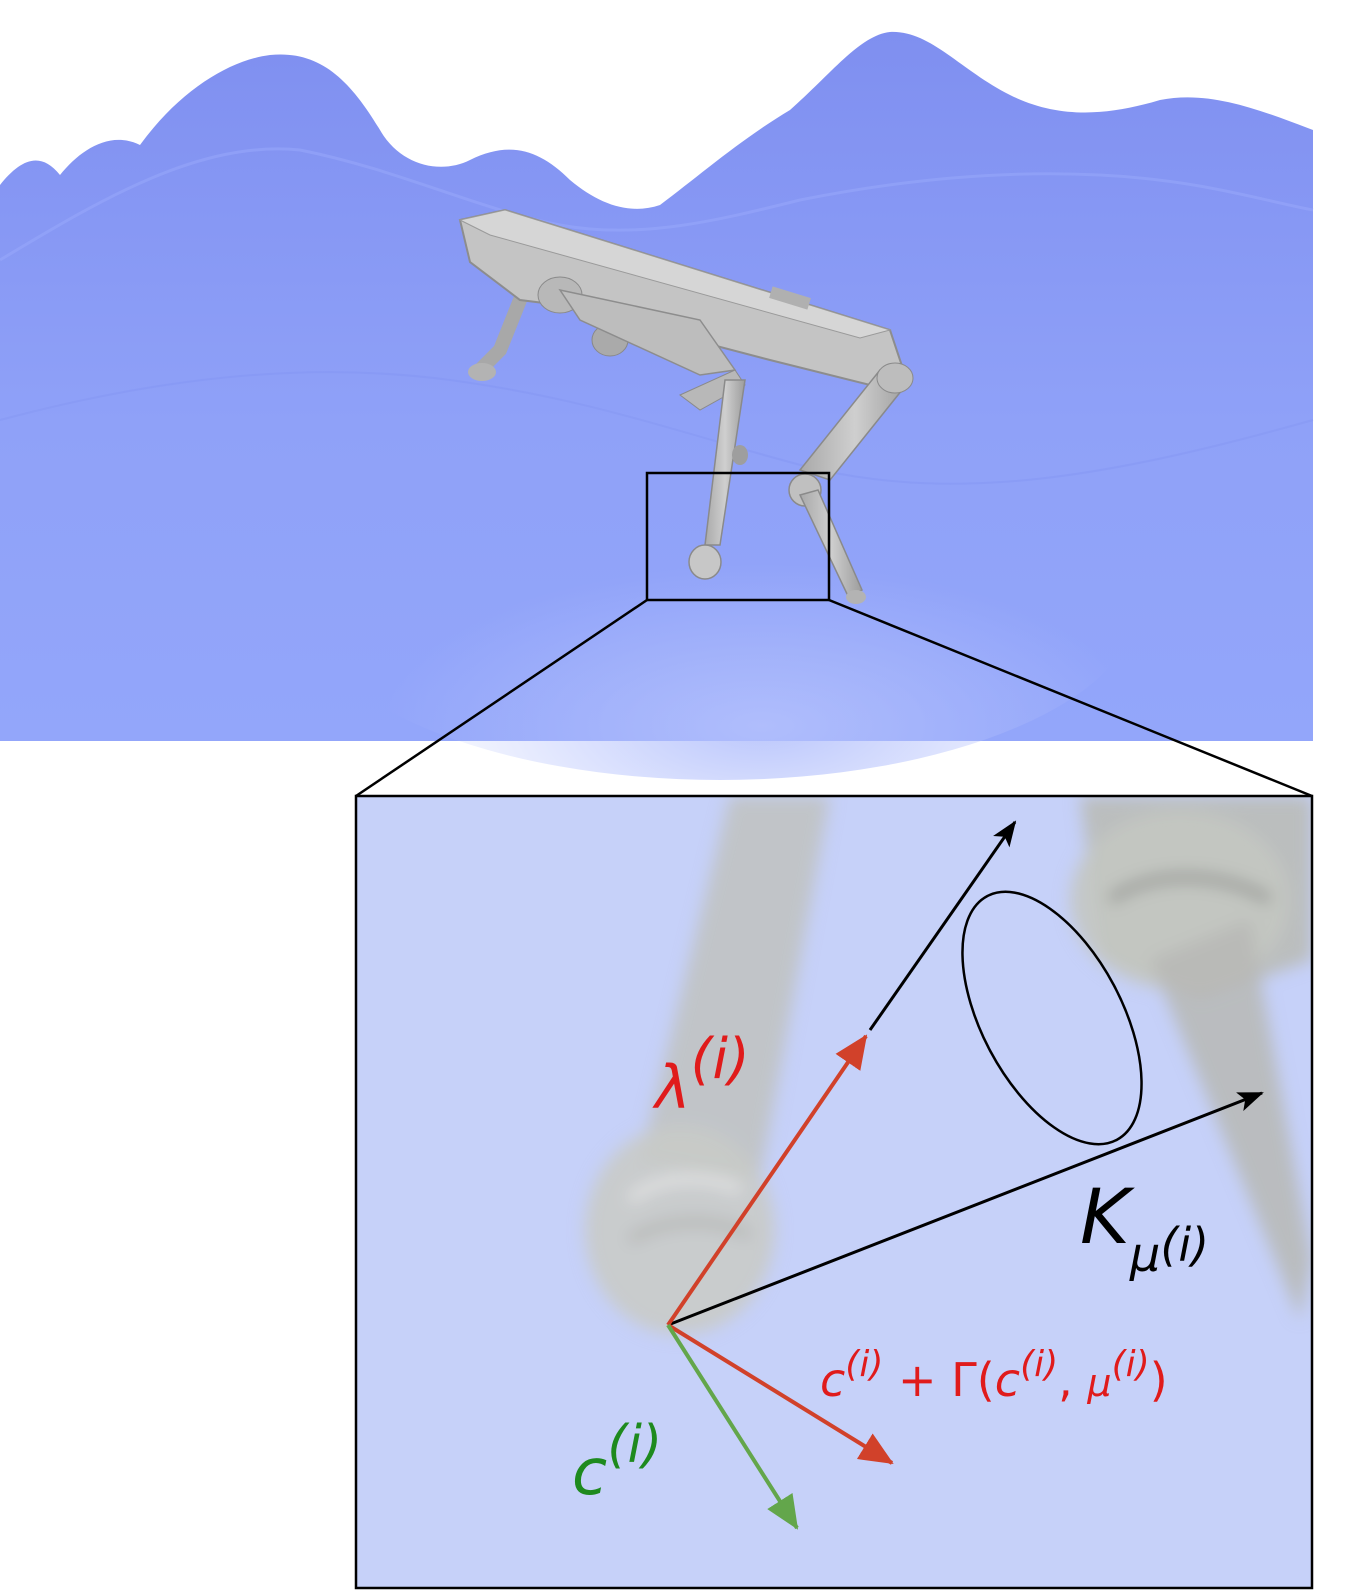  What do you see at coordinates (500, 335) in the screenshot?
I see `robot-leg-rear-far` at bounding box center [500, 335].